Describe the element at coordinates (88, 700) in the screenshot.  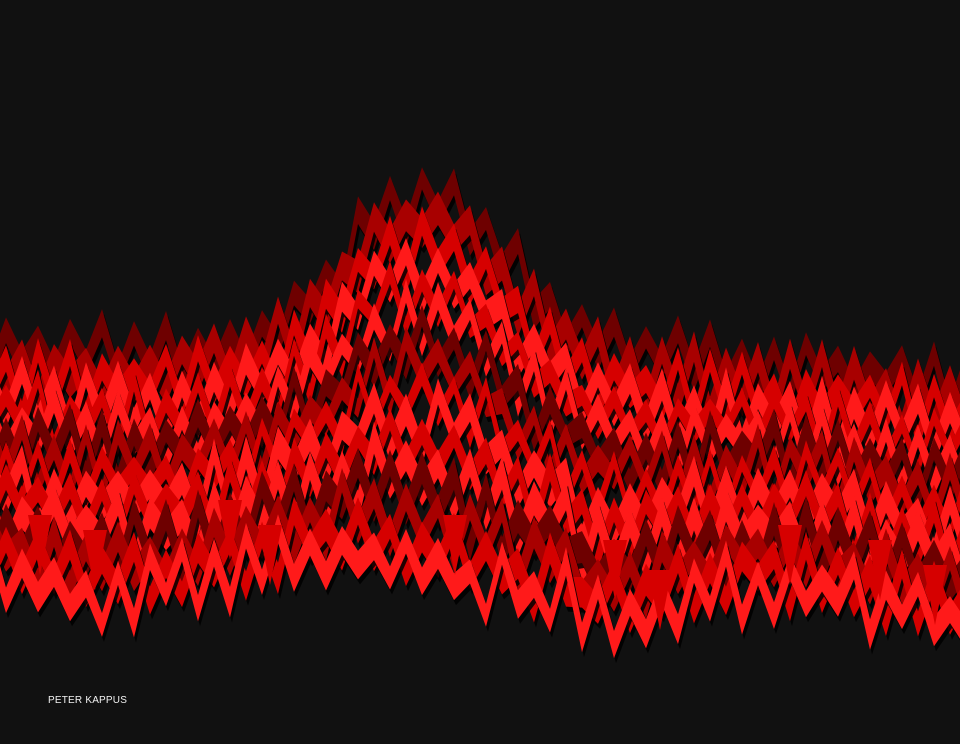
I see `artist-credit: PETER KAPPUS` at that location.